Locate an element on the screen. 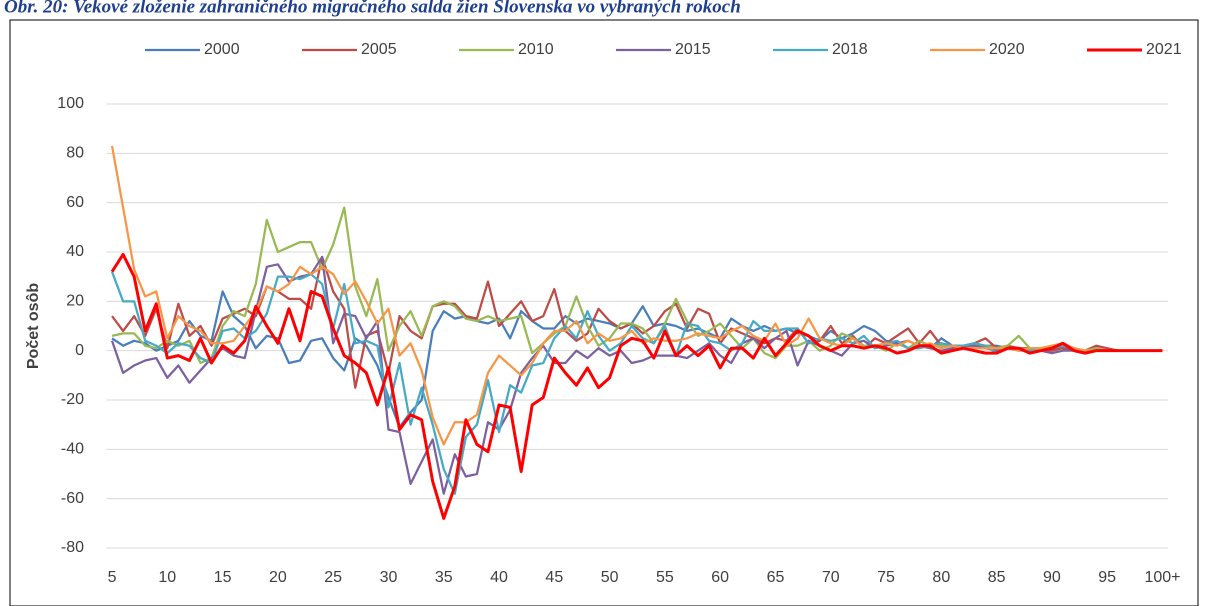  y-tick-label: 60 is located at coordinates (75, 202).